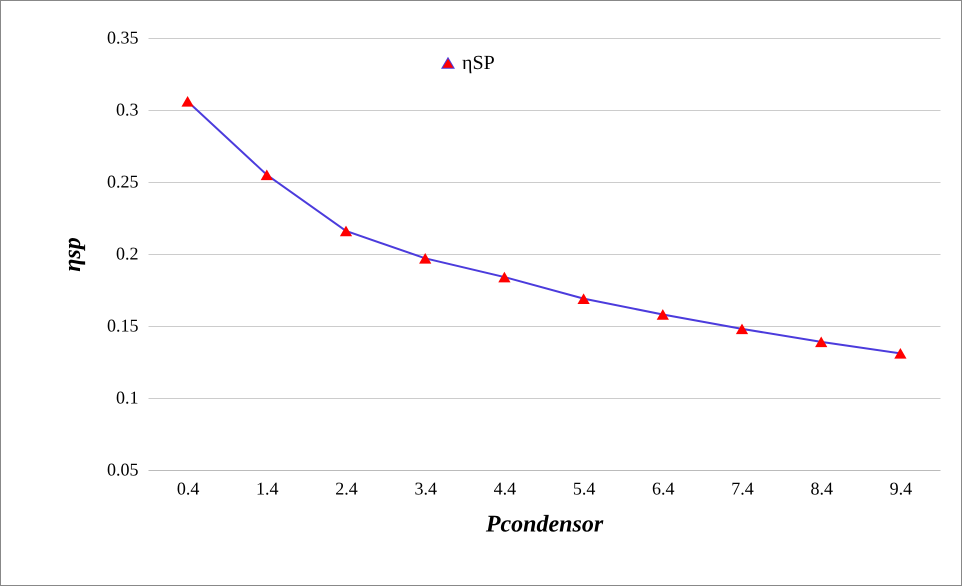  I want to click on x-tick-label: 7.4, so click(742, 488).